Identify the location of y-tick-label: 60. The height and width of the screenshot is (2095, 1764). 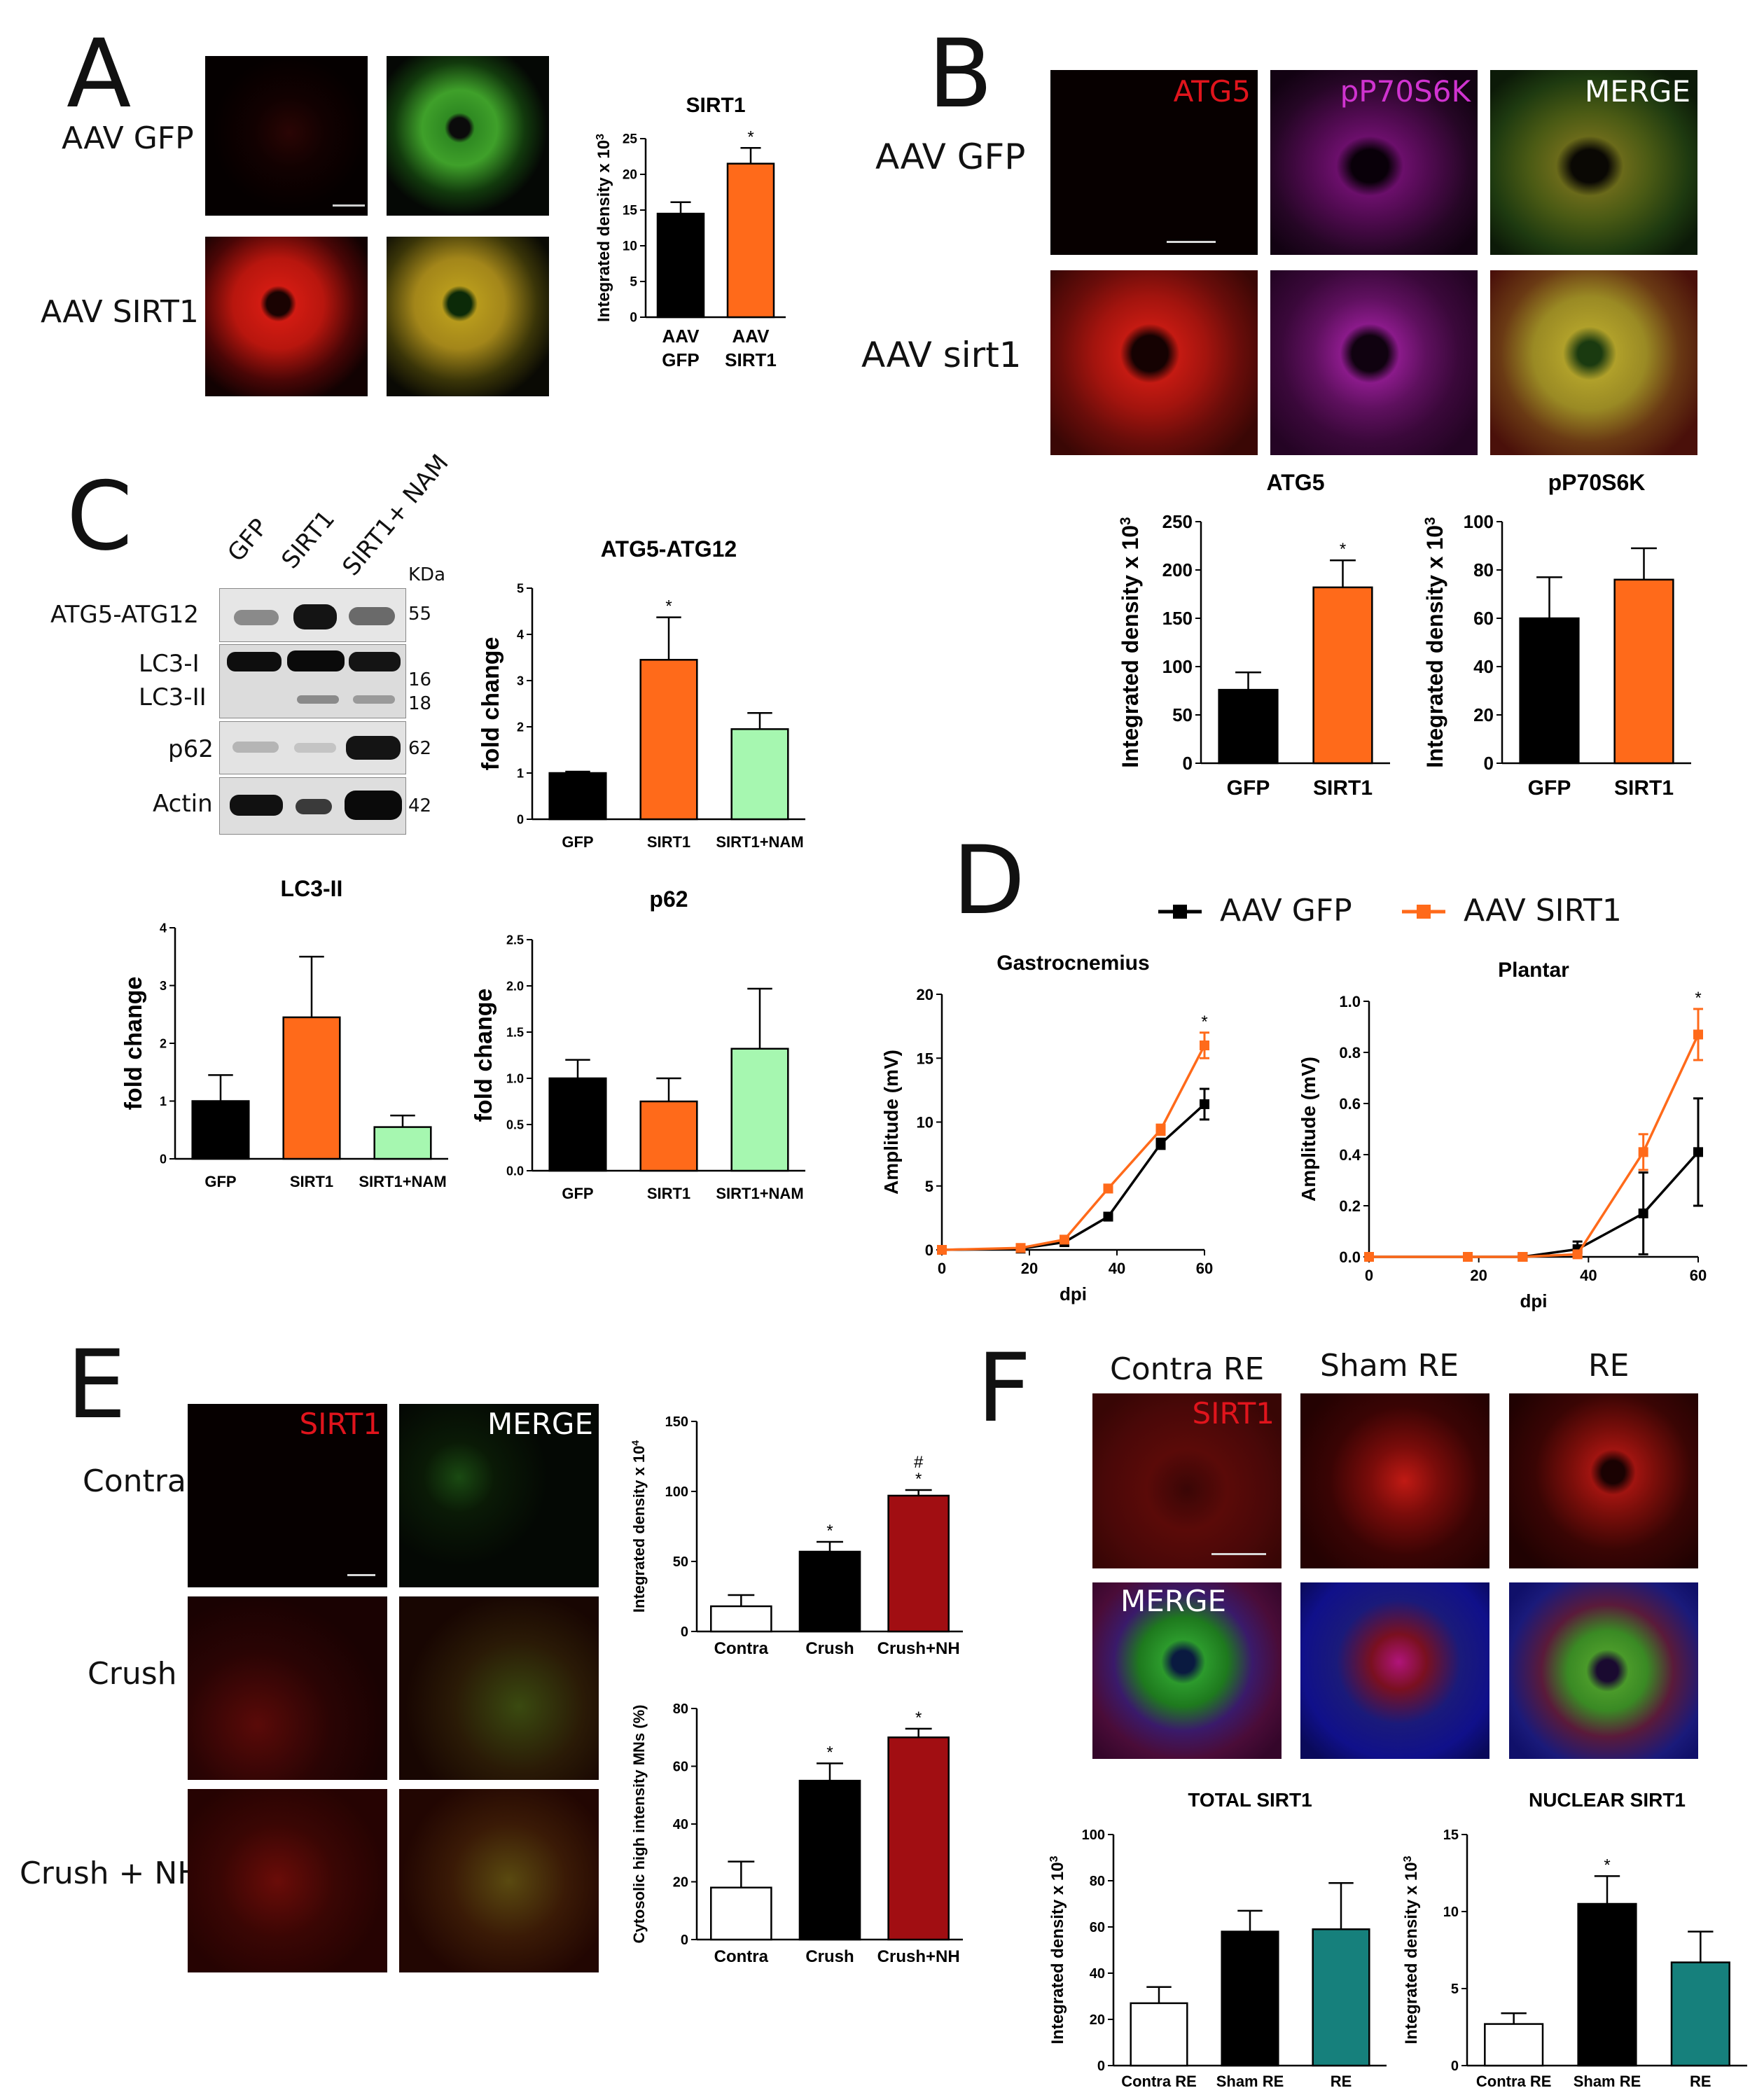
(1483, 618).